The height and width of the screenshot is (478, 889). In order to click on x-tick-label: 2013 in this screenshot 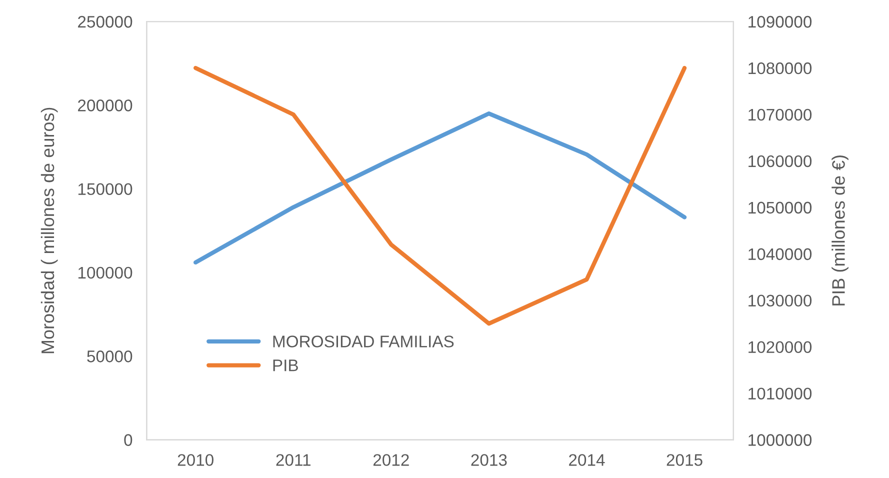, I will do `click(489, 460)`.